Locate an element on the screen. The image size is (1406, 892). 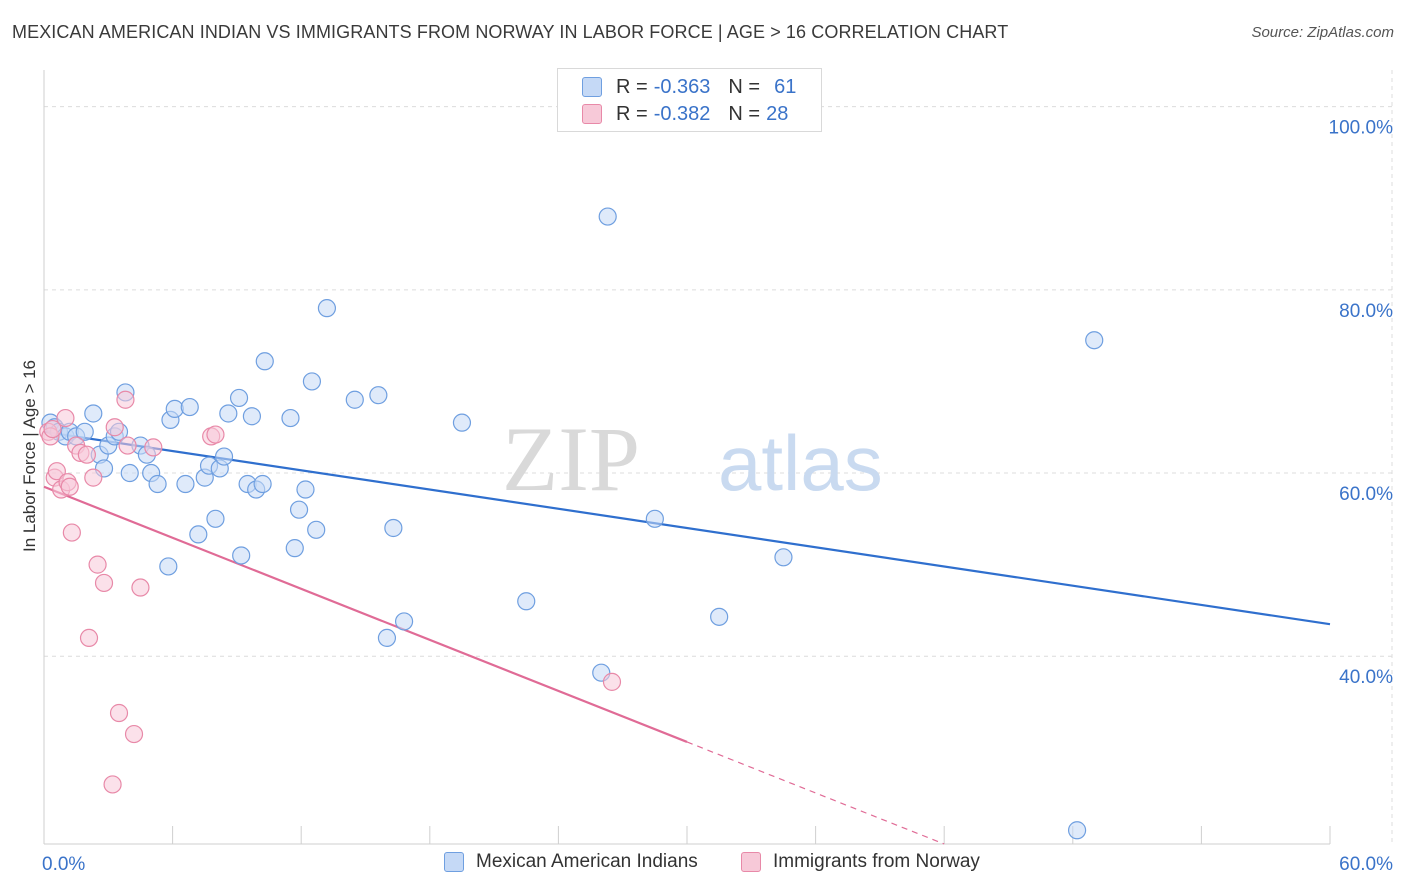
legend-n-value: 28 is located at coordinates (777, 113).